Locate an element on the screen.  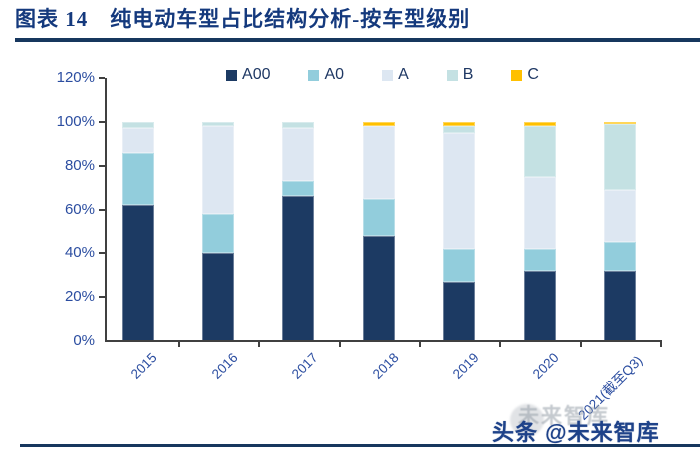
bar-segment-2020-A00 is located at coordinates (539, 305).